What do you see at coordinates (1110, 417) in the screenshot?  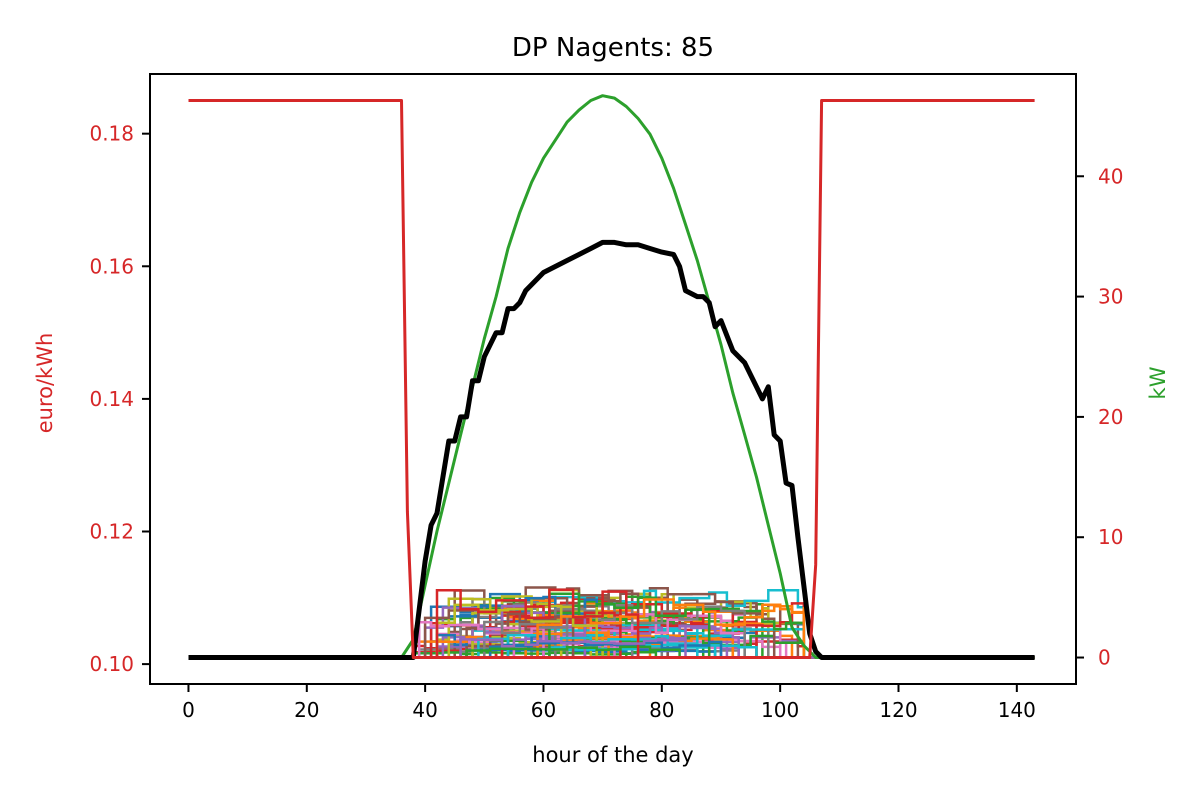 I see `y-right-tick-label: 20` at bounding box center [1110, 417].